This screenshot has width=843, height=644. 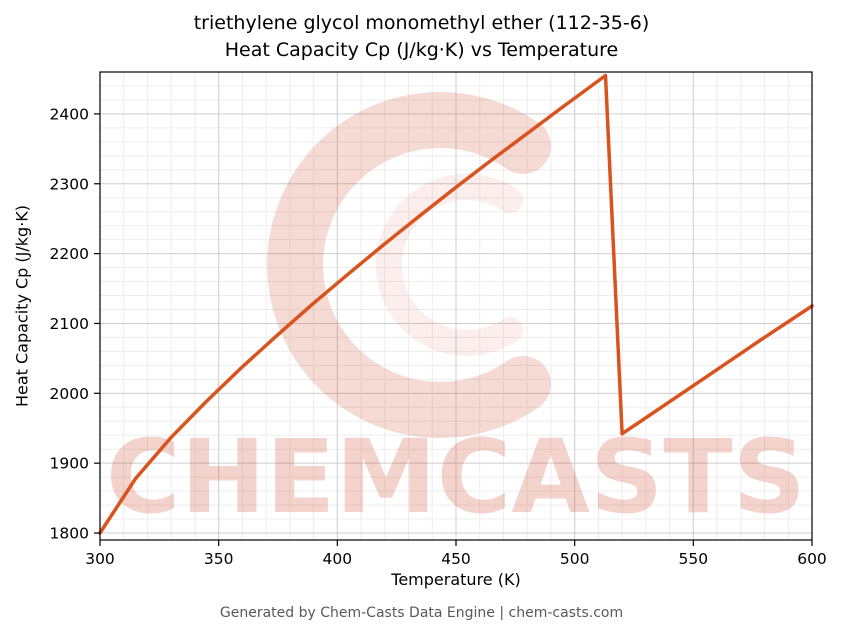 I want to click on watermark-c-inner-stroke, so click(x=449, y=265).